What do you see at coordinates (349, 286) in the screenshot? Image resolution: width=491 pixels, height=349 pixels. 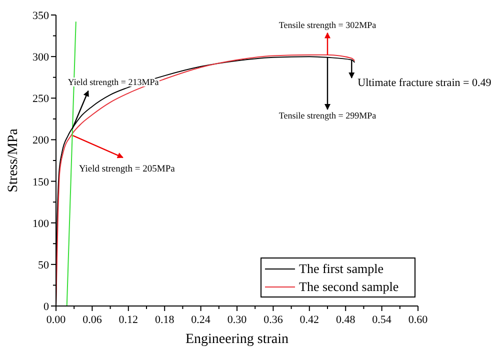 I see `legend-label: The second sample` at bounding box center [349, 286].